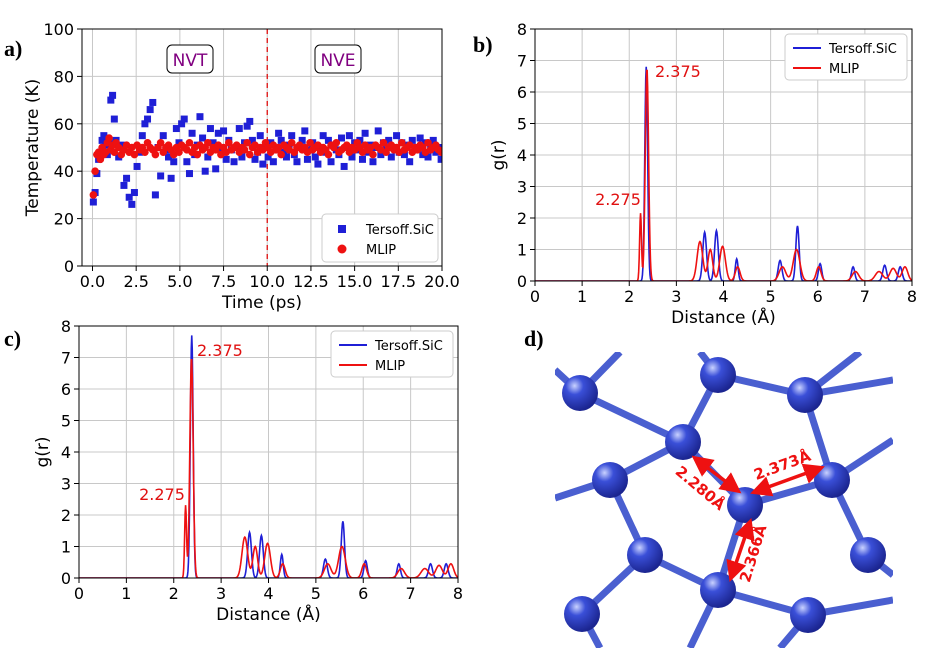  What do you see at coordinates (408, 346) in the screenshot?
I see `legend-tersoff-label: Tersoff.SiC` at bounding box center [408, 346].